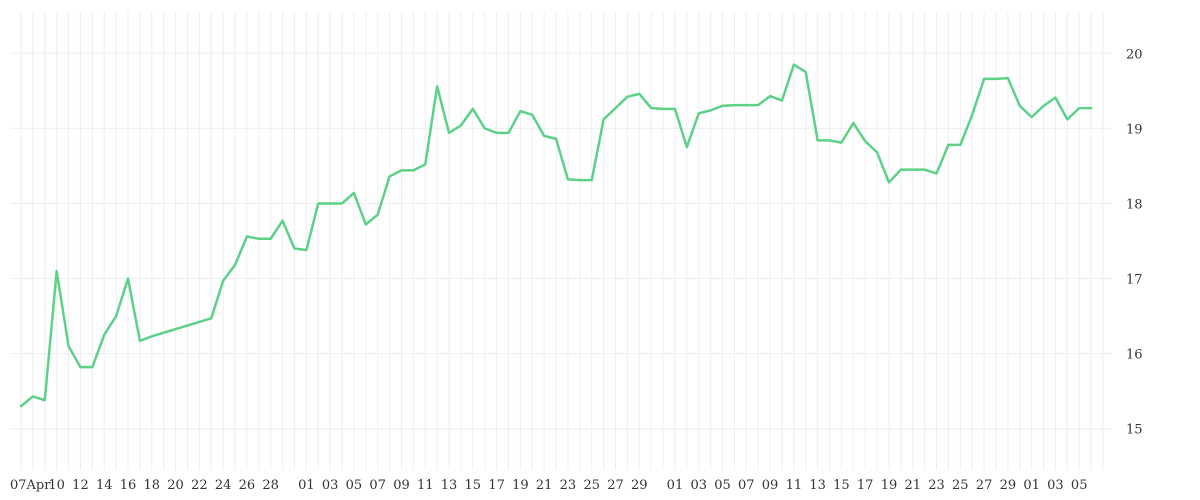 This screenshot has height=500, width=1200. What do you see at coordinates (1134, 204) in the screenshot?
I see `y-tick-label: 18` at bounding box center [1134, 204].